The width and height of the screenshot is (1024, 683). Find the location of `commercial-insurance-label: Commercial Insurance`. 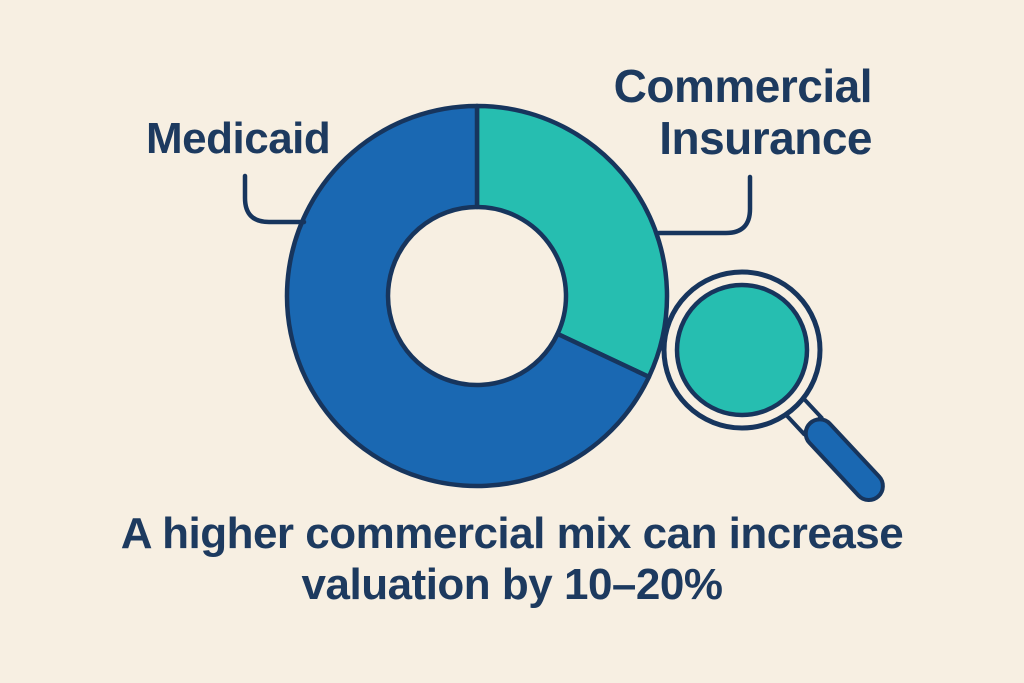

commercial-insurance-label: Commercial Insurance is located at coordinates (743, 112).